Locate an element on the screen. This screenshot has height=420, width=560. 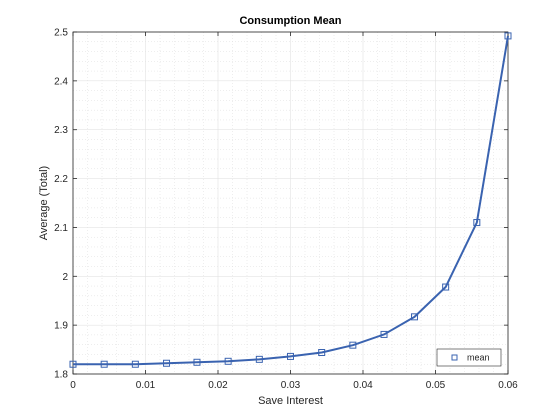
x-tick-label: 0.02 is located at coordinates (218, 385).